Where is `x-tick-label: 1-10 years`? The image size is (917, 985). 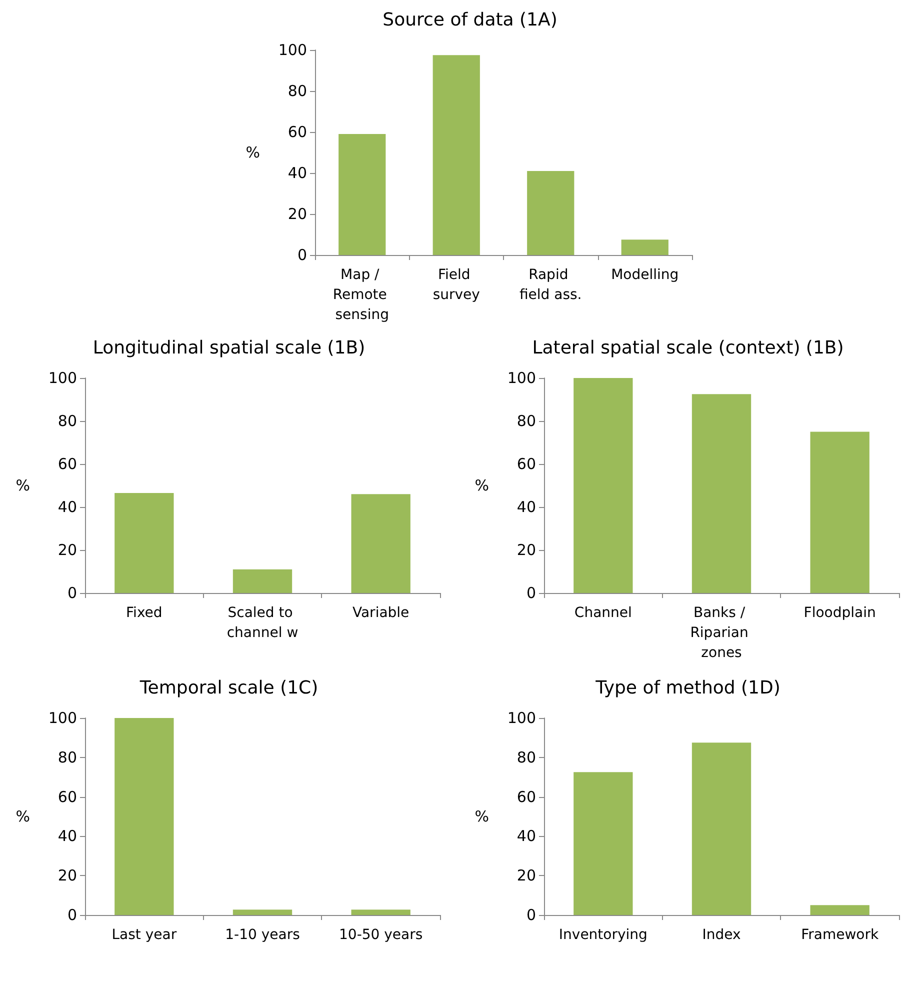
x-tick-label: 1-10 years is located at coordinates (262, 935).